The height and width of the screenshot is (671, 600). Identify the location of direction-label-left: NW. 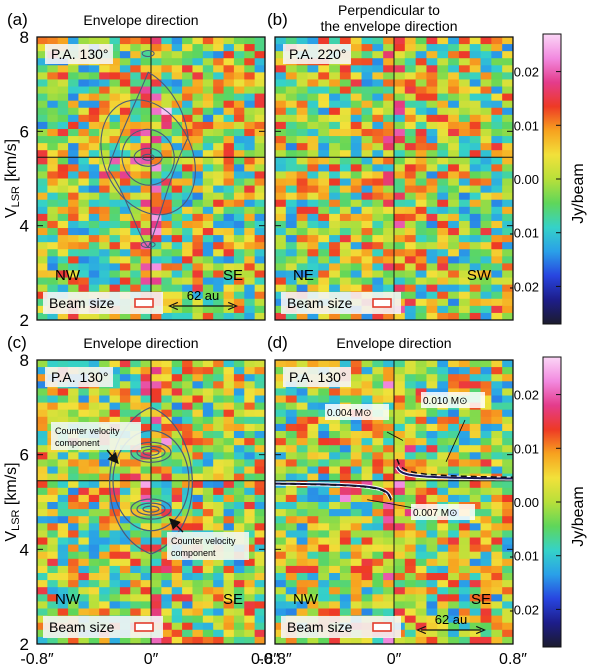
(306, 599).